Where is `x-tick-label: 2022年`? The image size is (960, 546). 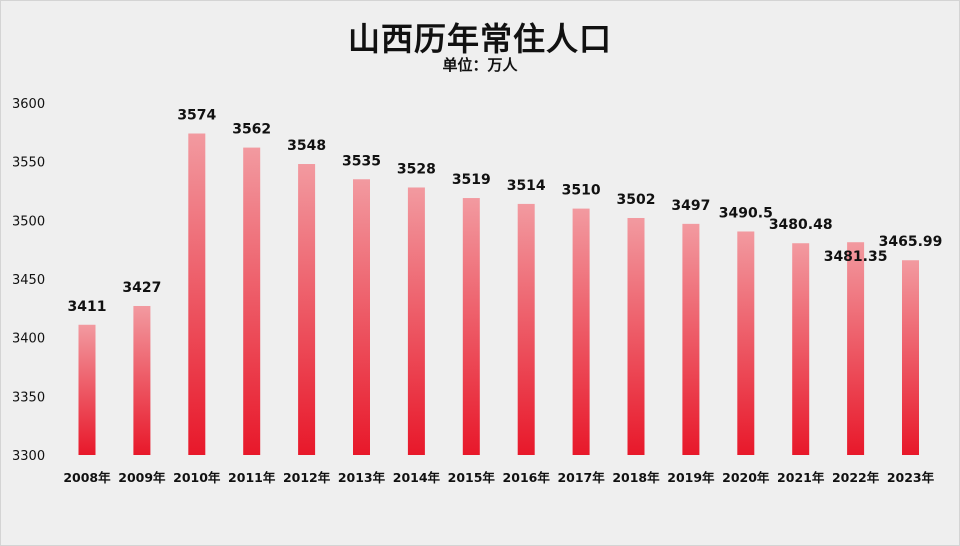 x-tick-label: 2022年 is located at coordinates (856, 477).